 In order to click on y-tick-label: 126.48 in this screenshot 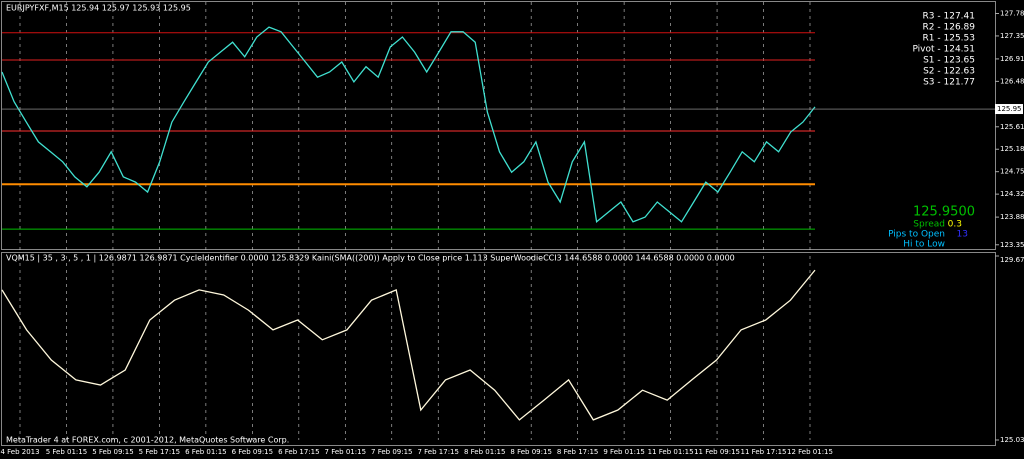, I will do `click(1012, 81)`.